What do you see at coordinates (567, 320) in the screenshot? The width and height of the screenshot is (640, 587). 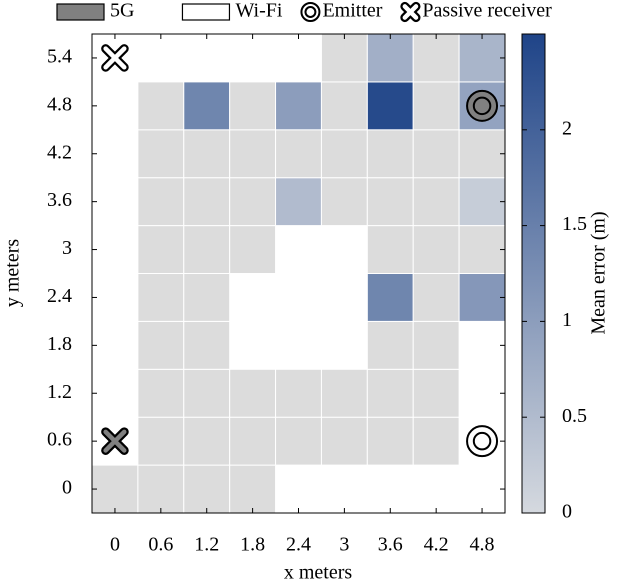 I see `colorbar-tick-label: 1` at bounding box center [567, 320].